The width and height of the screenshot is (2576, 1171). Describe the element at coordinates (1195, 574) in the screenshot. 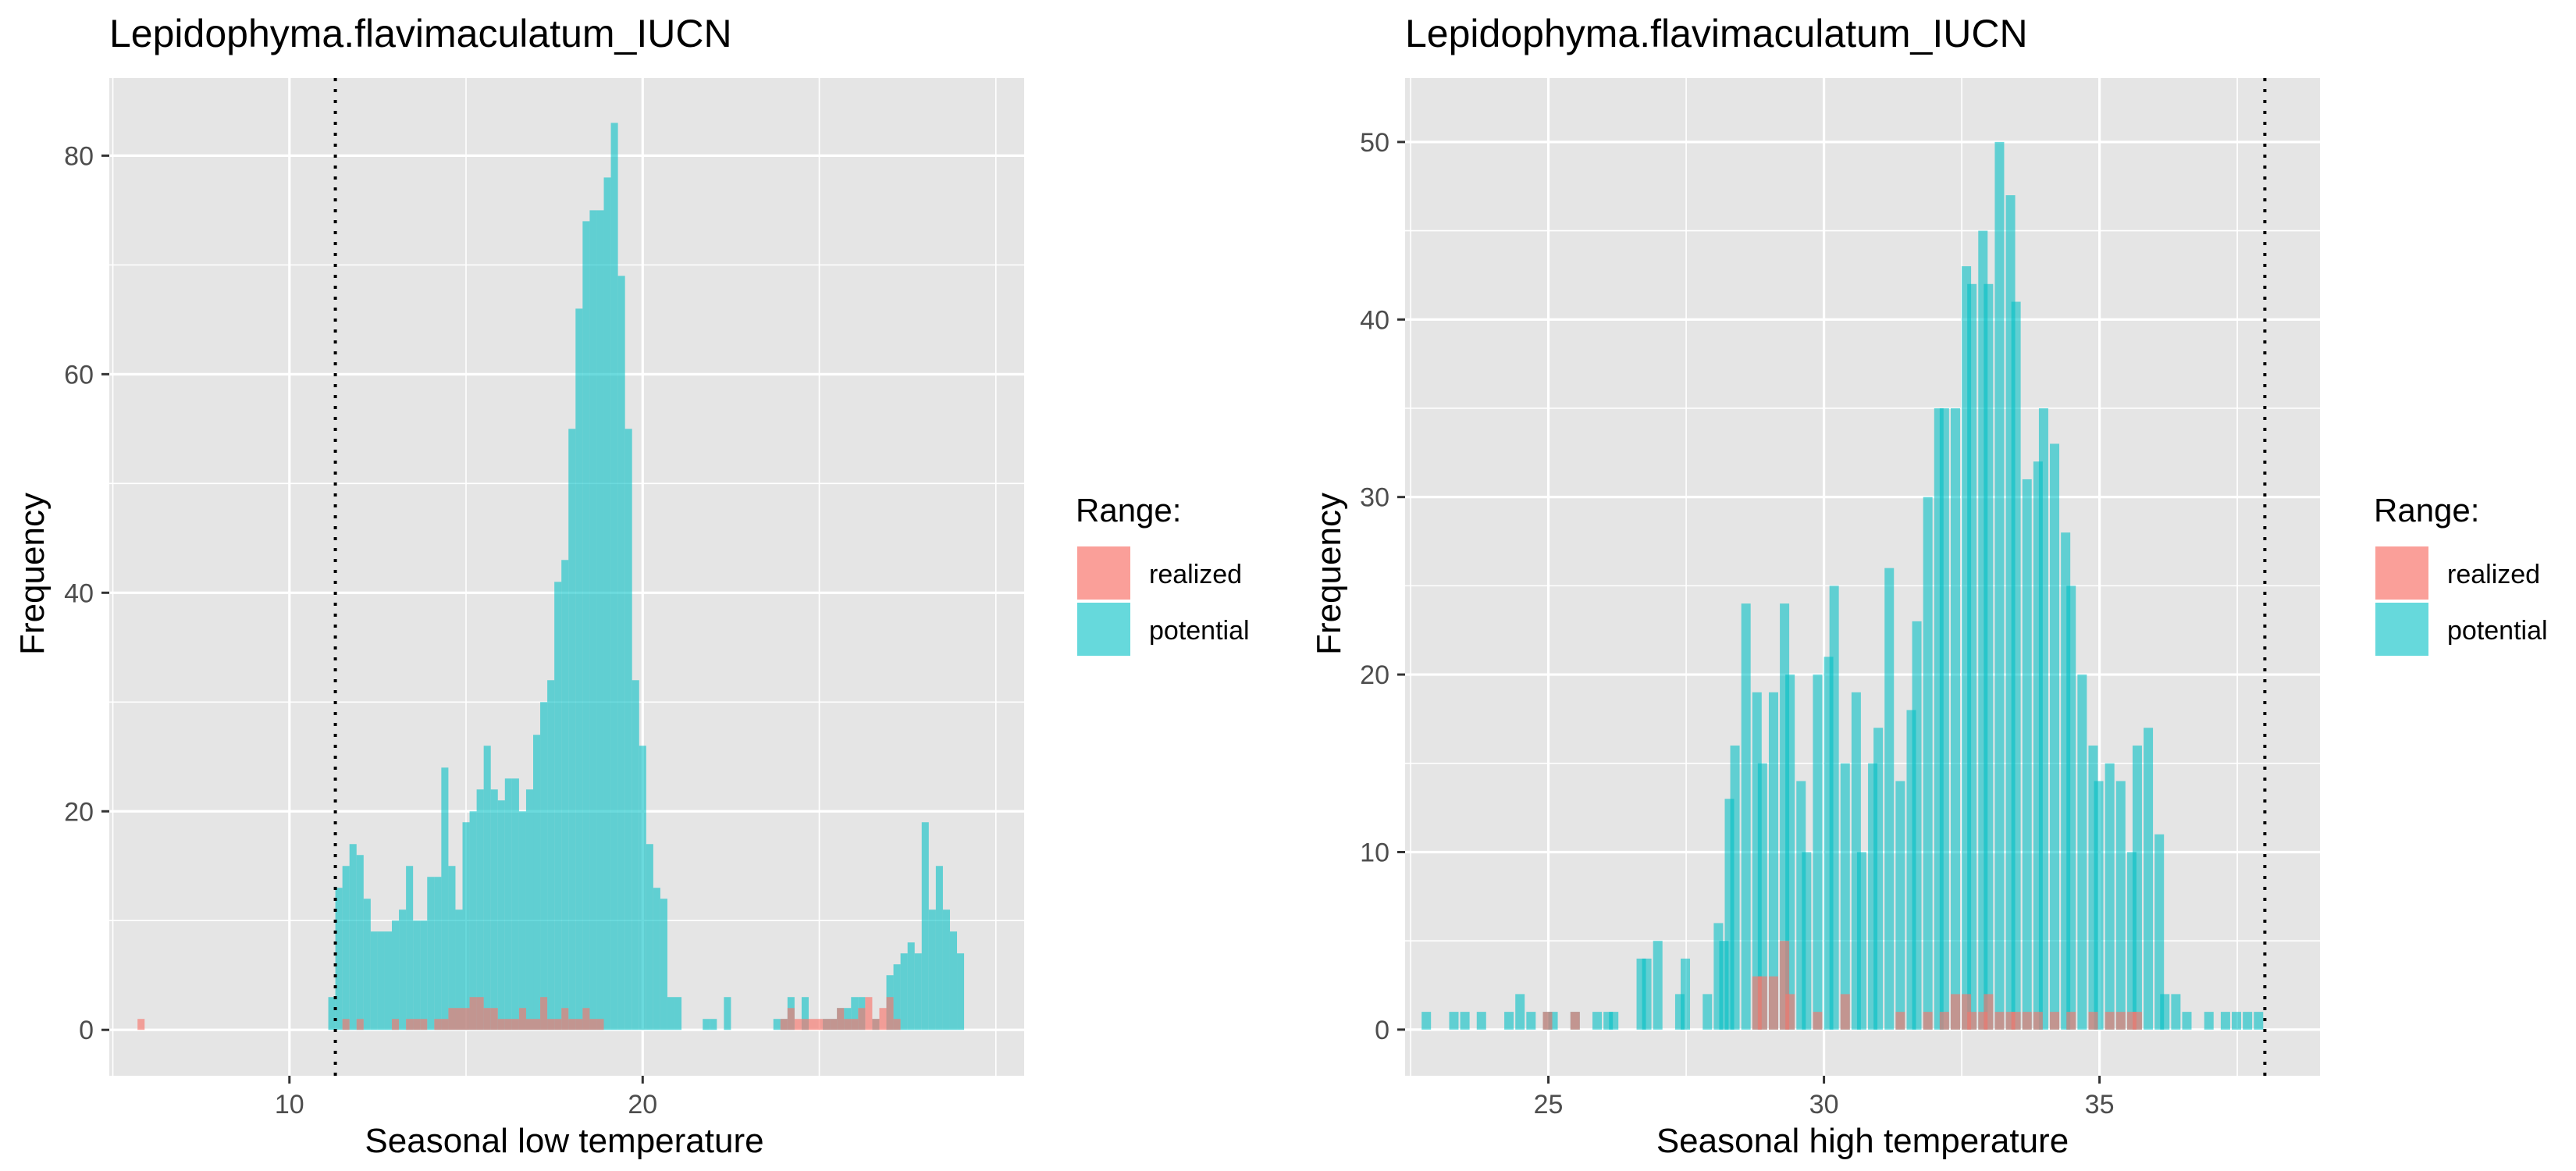

I see `left-legend-label-realized: realized` at that location.